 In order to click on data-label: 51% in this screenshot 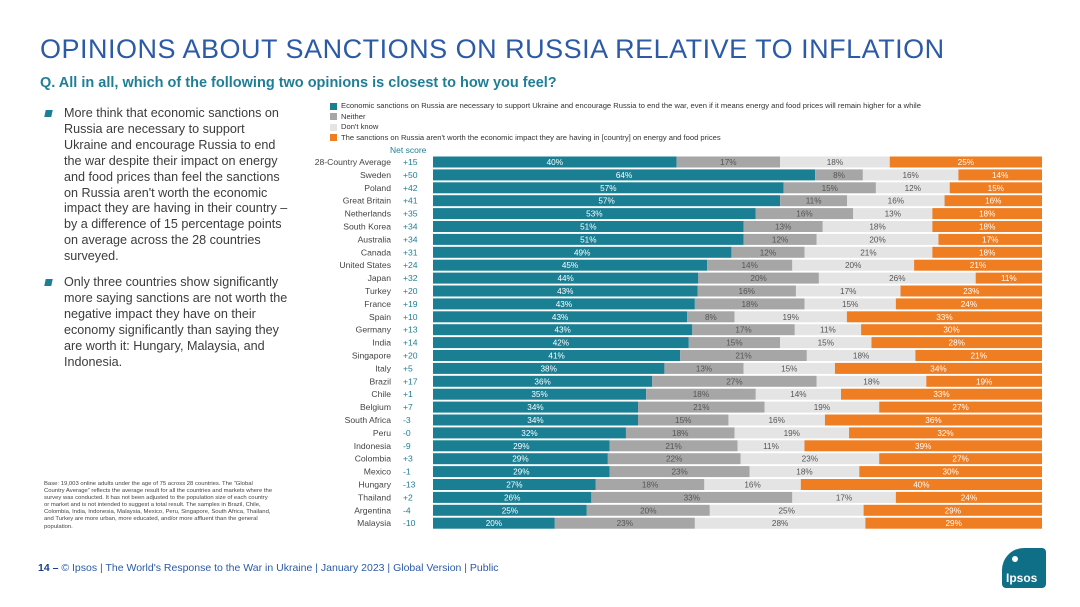, I will do `click(588, 227)`.